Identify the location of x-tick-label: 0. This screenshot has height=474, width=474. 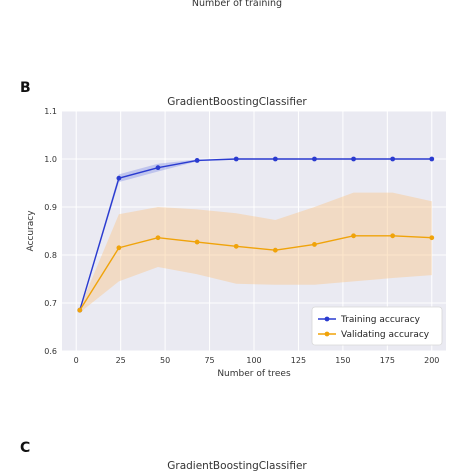
(76, 360).